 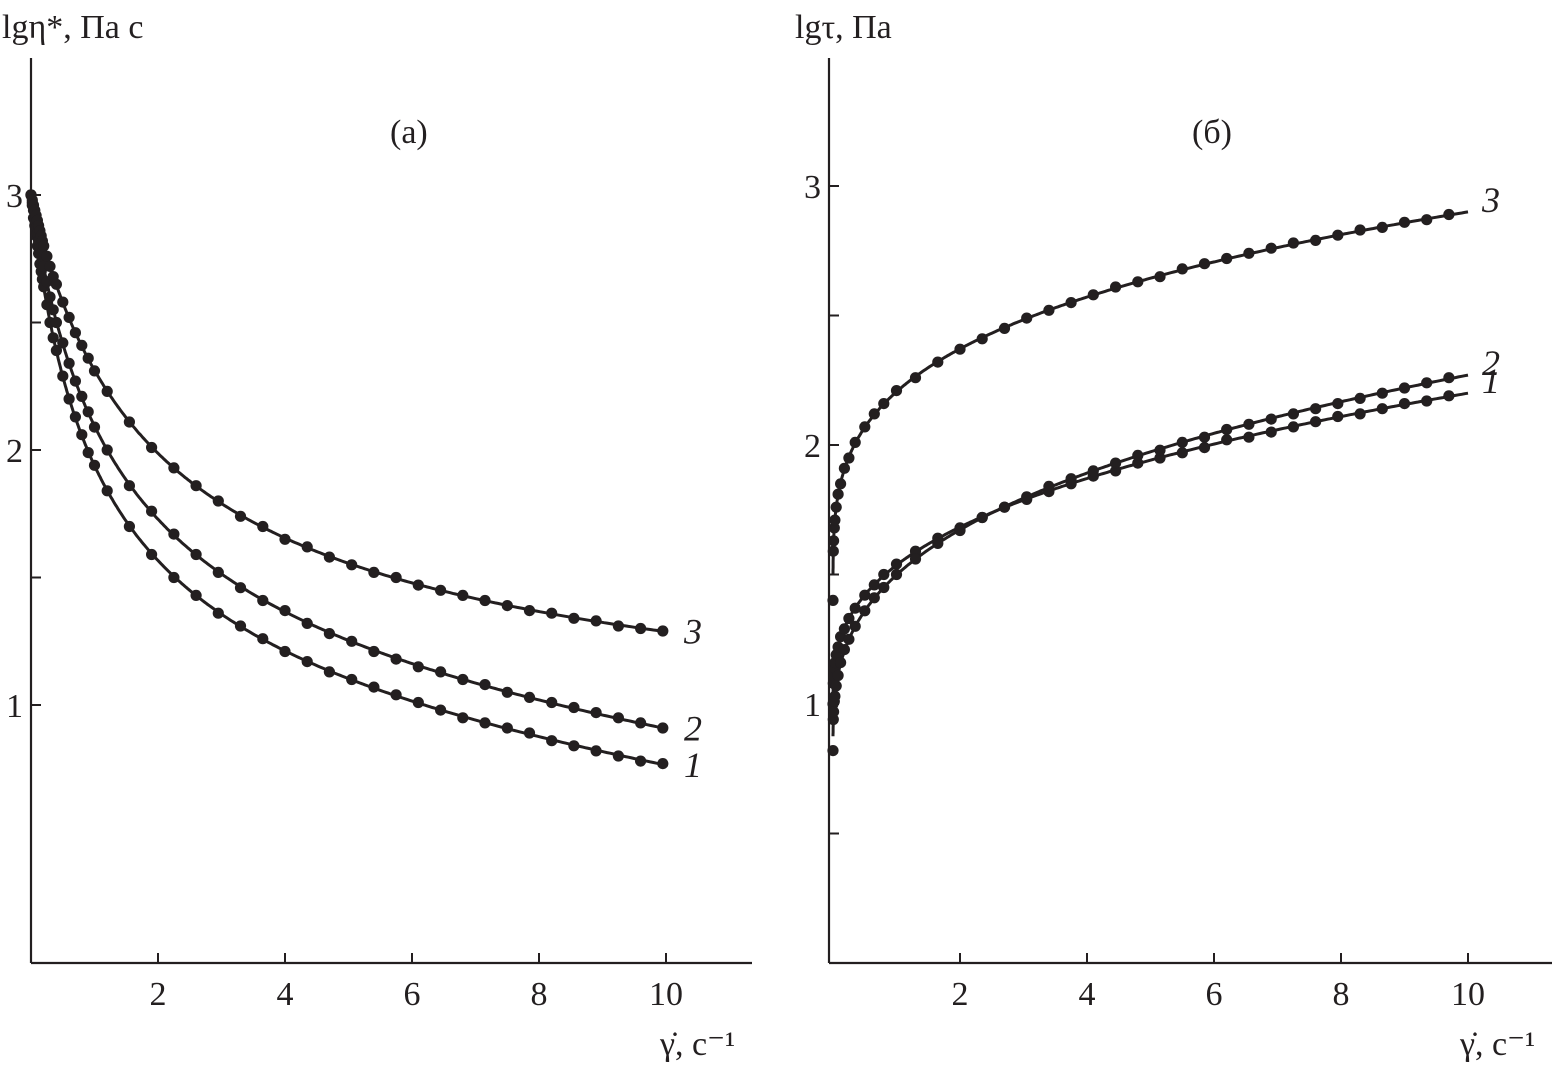 What do you see at coordinates (812, 446) in the screenshot?
I see `y-tick-label: 2` at bounding box center [812, 446].